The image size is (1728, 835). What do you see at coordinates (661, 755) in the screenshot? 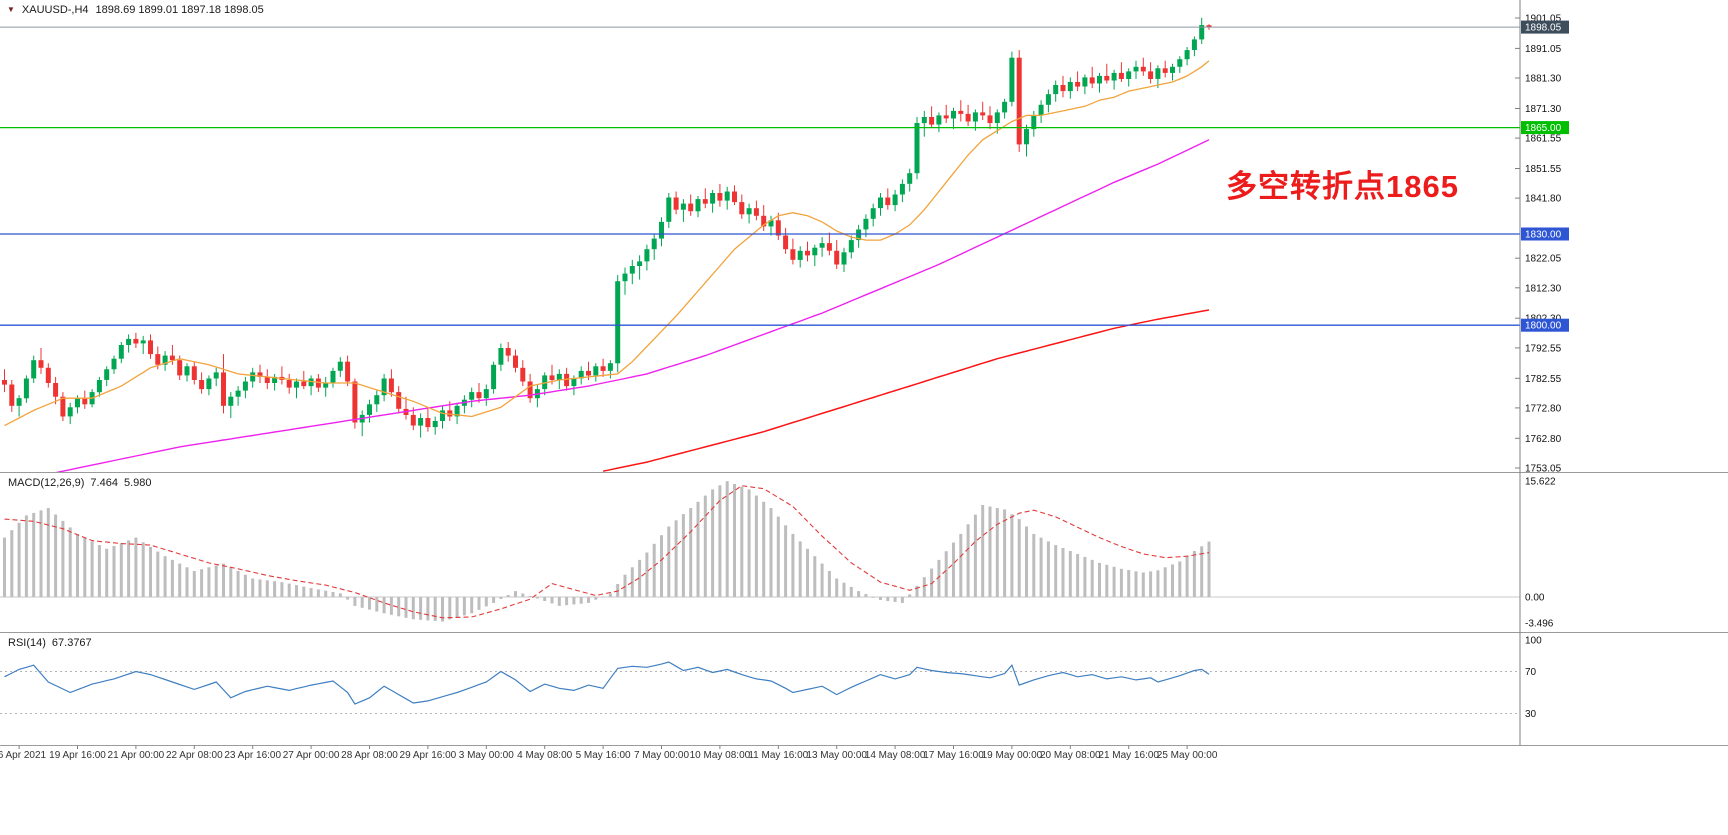
I see `time-axis-label: 7 May 00:00` at bounding box center [661, 755].